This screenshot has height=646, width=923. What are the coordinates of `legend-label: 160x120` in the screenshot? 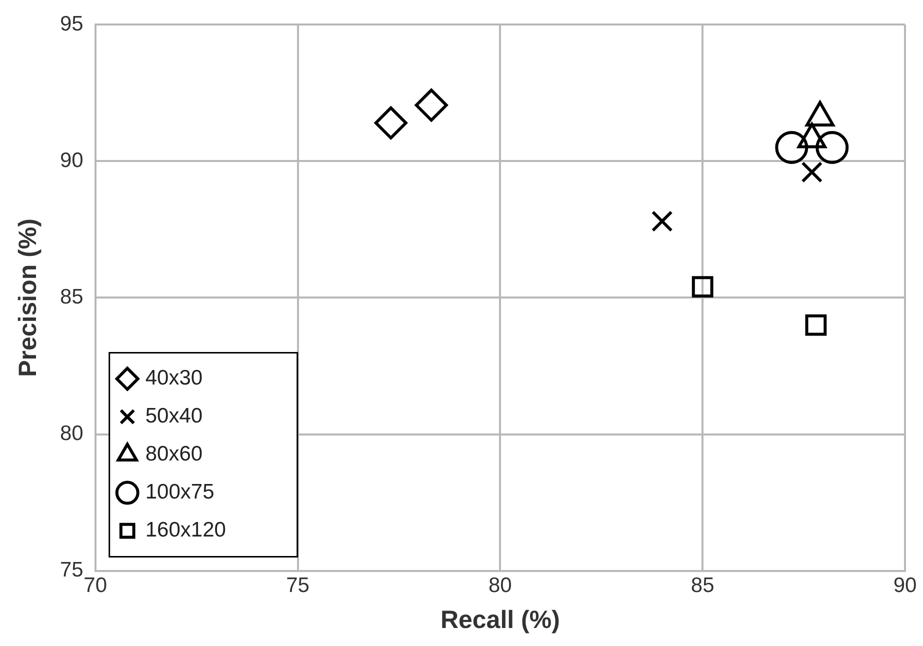 It's located at (185, 530).